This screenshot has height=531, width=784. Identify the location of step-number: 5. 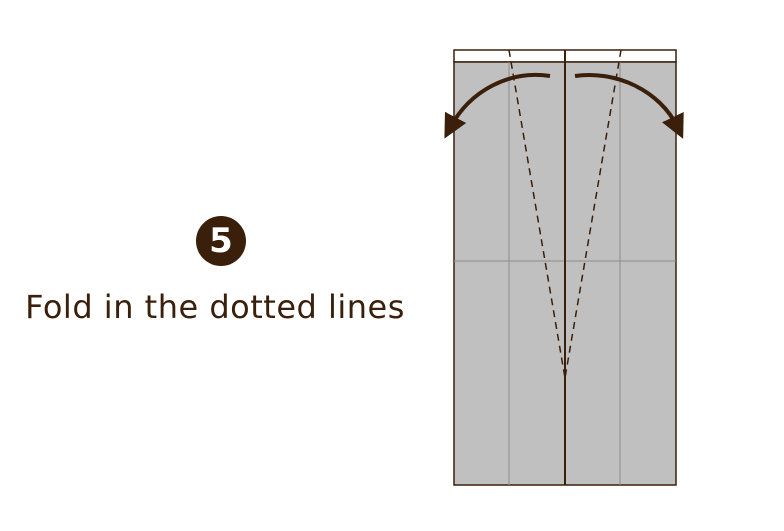
(221, 241).